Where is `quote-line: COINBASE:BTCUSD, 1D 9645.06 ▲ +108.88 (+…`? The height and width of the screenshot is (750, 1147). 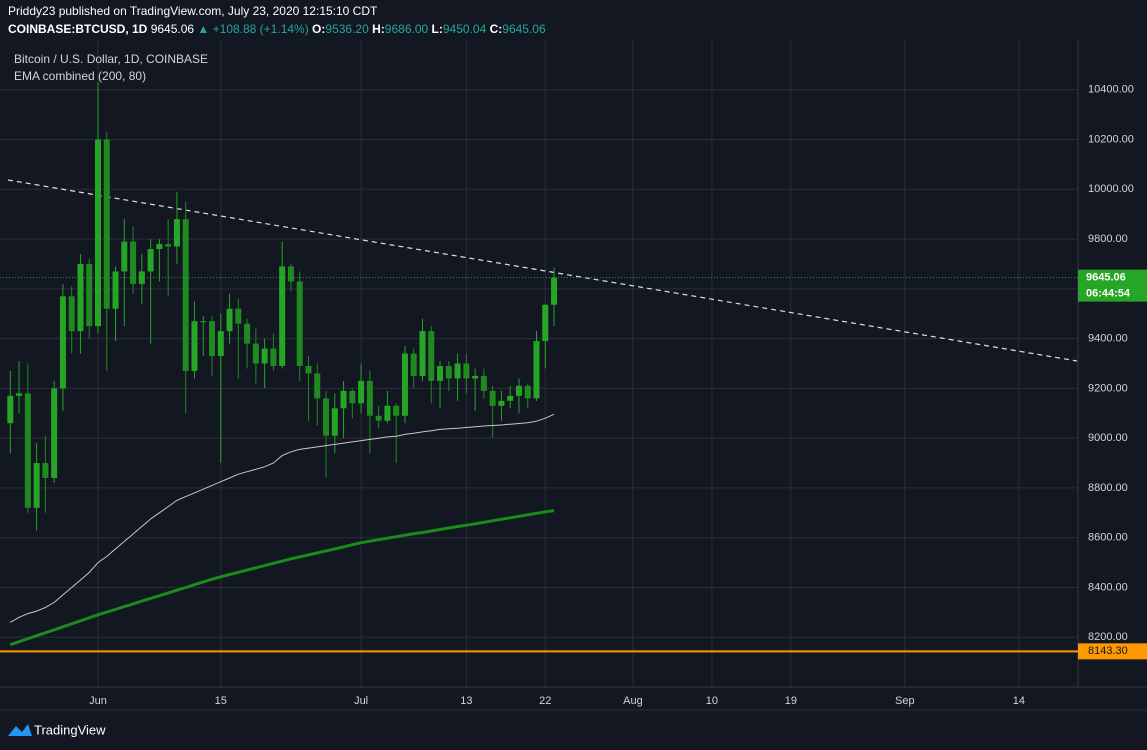
quote-line: COINBASE:BTCUSD, 1D 9645.06 ▲ +108.88 (+… is located at coordinates (277, 29).